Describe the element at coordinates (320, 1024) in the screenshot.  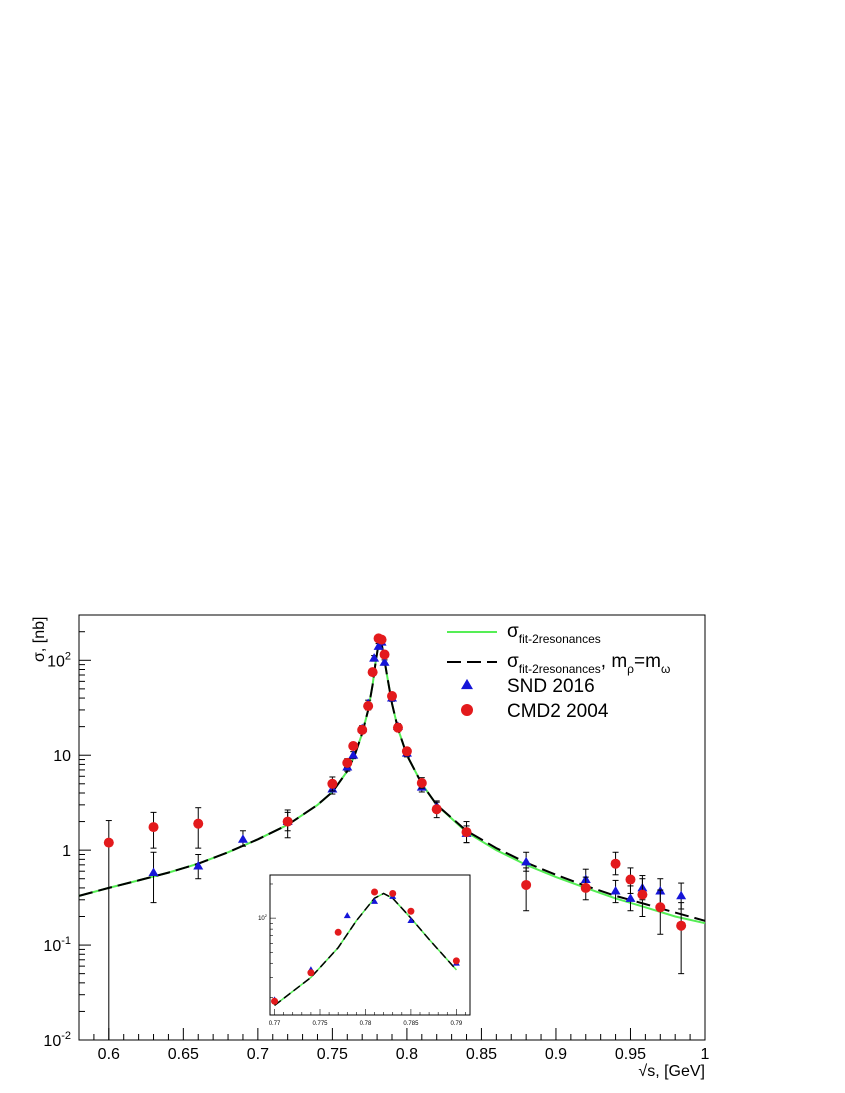
I see `inset-x-tick-label: 0.775` at that location.